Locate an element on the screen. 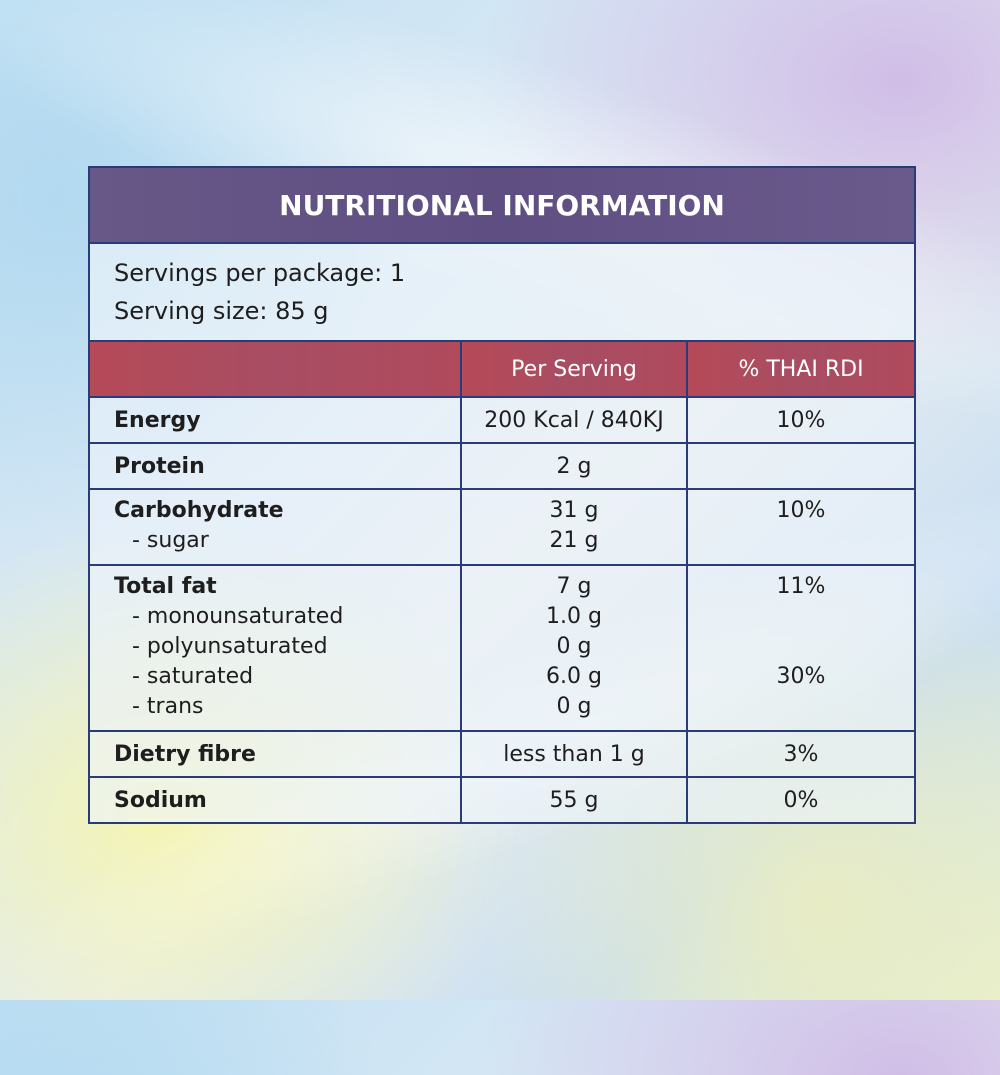  table-title: NUTRITIONAL INFORMATION is located at coordinates (502, 205).